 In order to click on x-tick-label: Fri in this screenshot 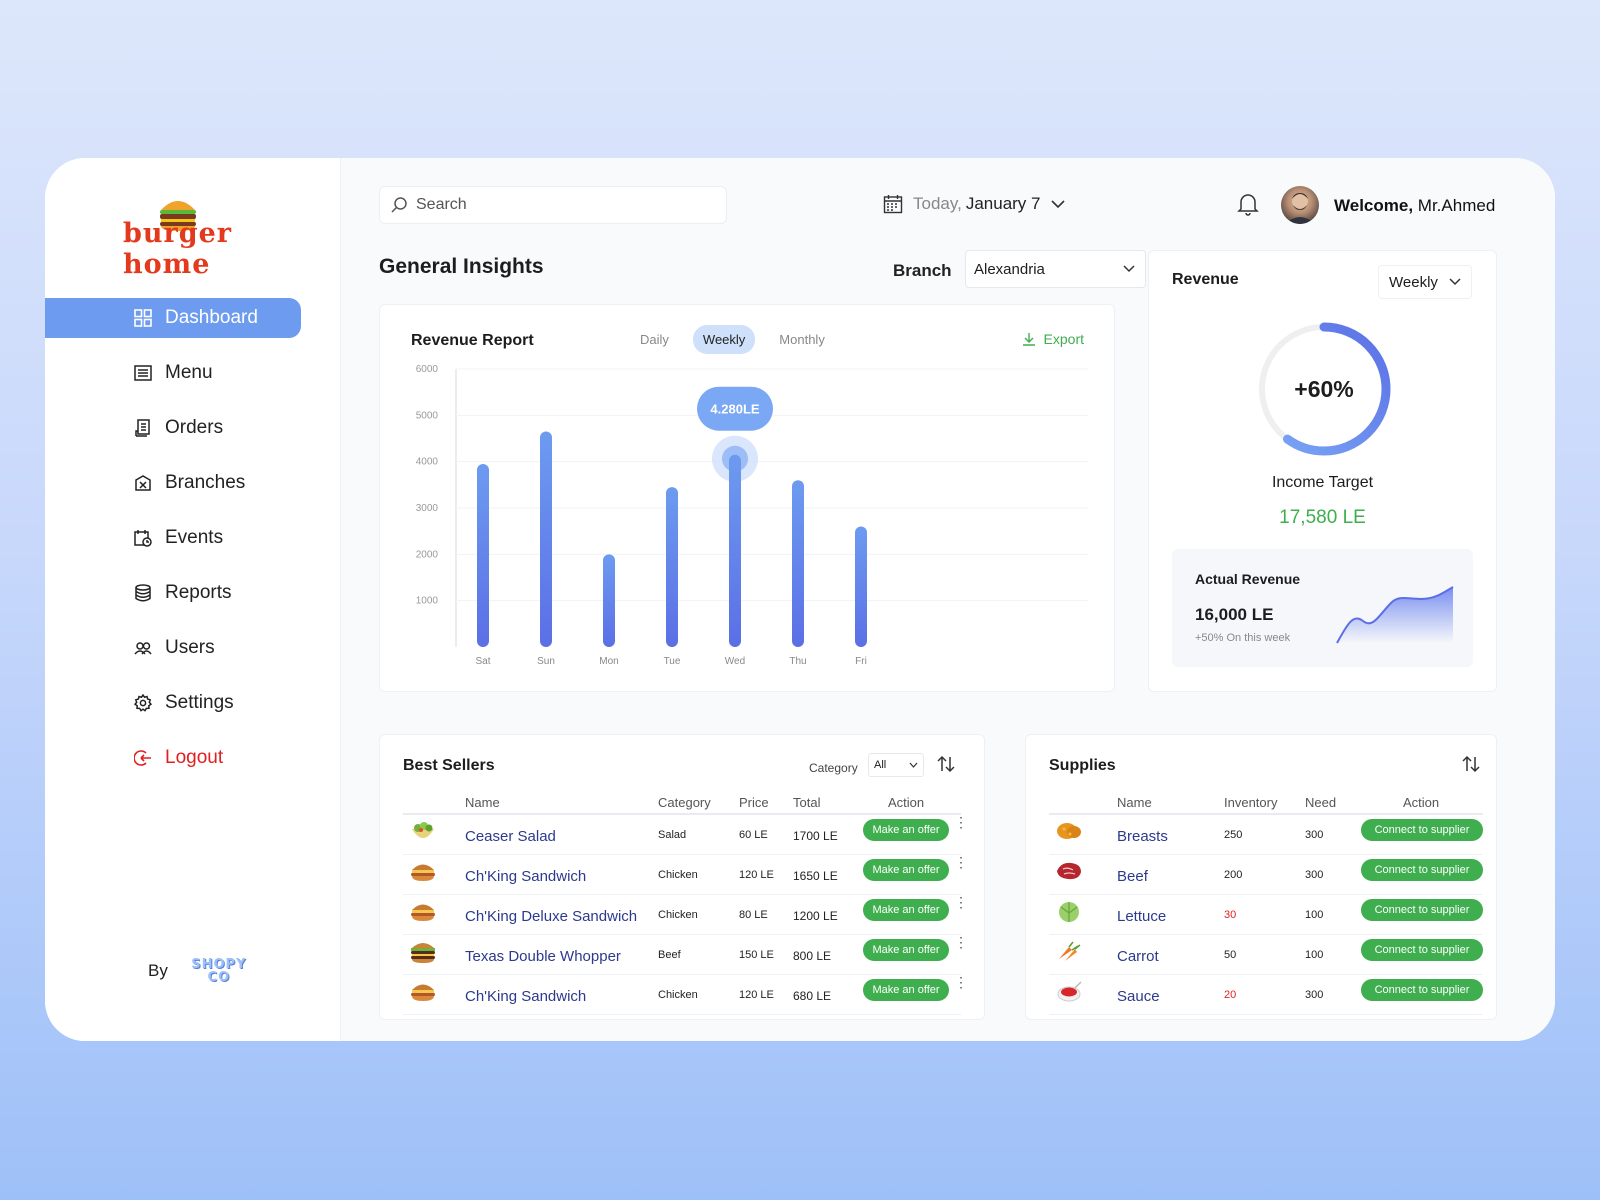, I will do `click(861, 661)`.